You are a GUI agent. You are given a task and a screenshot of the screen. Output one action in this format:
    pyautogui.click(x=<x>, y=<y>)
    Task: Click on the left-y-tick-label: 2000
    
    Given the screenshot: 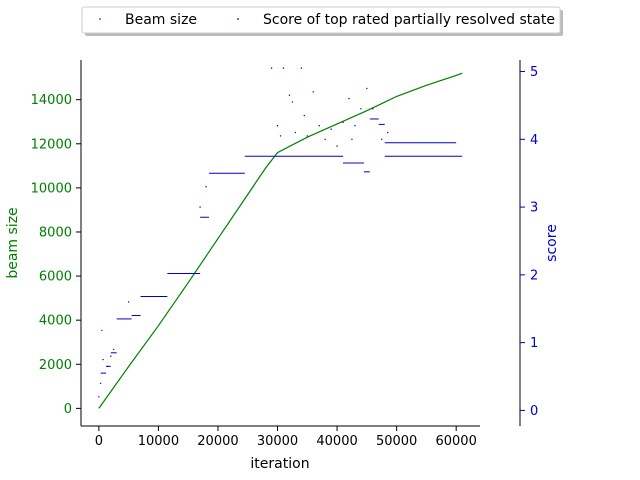 What is the action you would take?
    pyautogui.click(x=55, y=365)
    